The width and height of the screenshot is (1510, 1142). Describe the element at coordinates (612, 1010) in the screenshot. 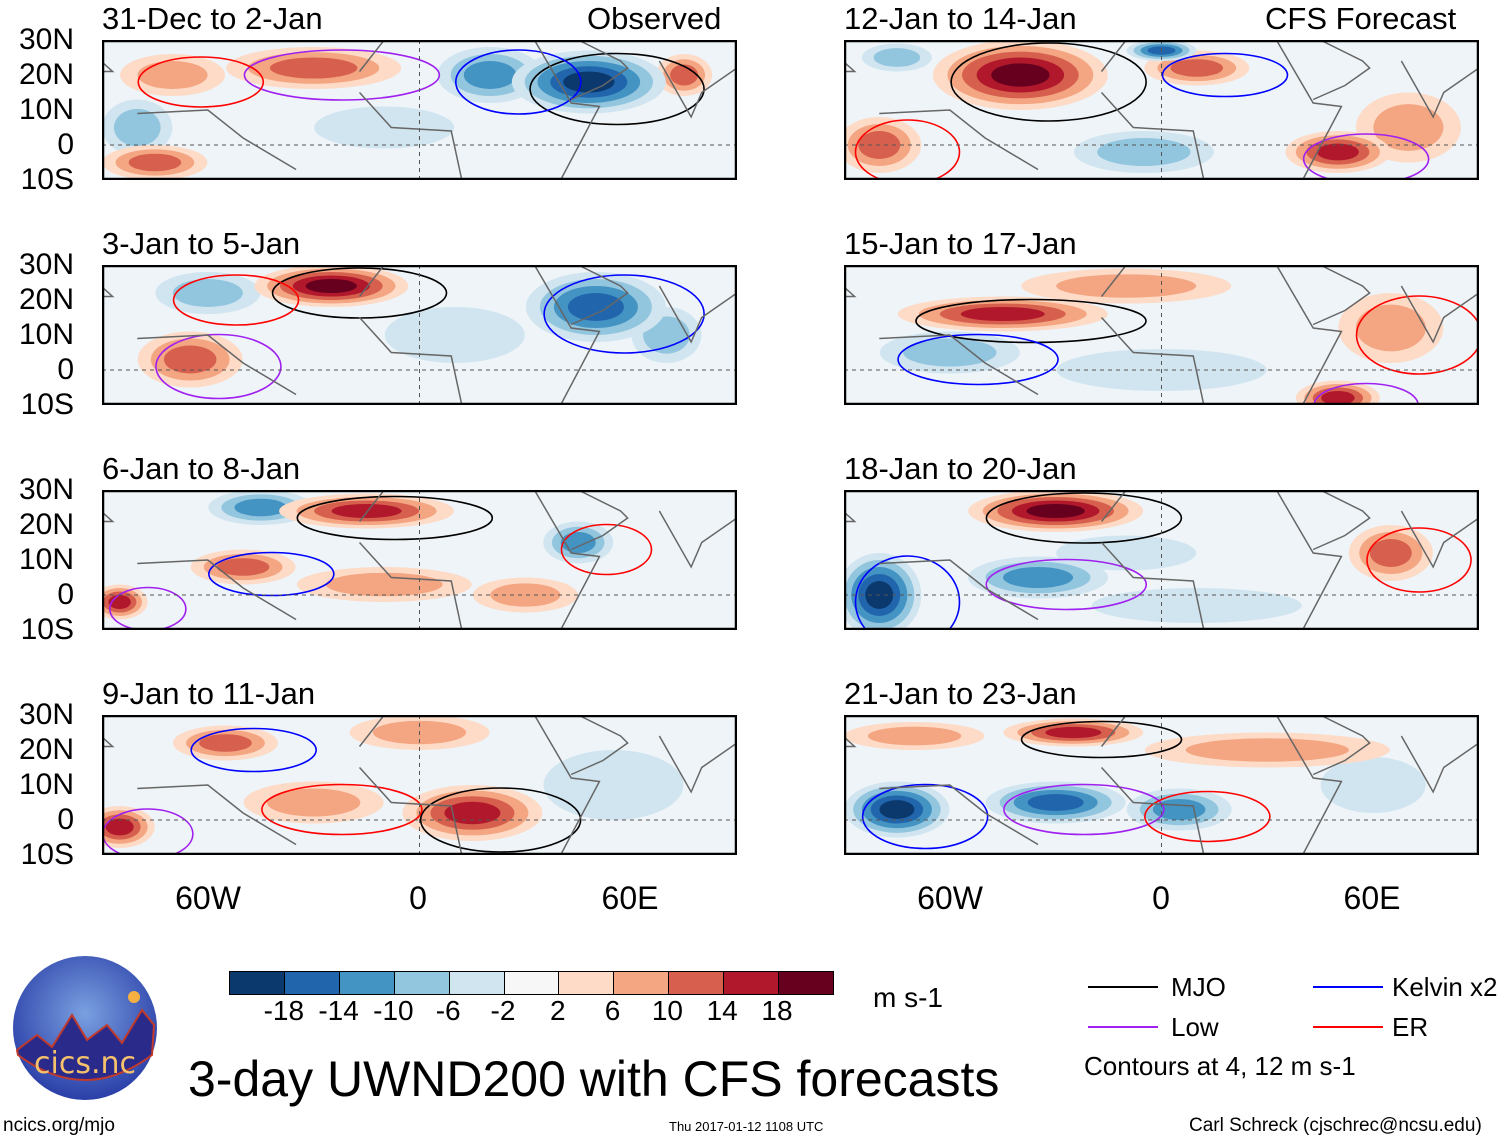

I see `colorbar-tick-label: 6` at that location.